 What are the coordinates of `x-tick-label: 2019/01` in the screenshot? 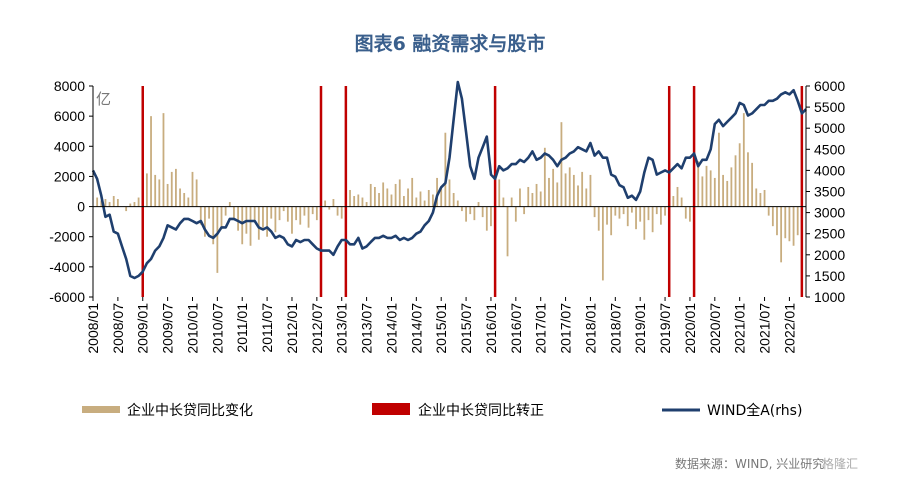 It's located at (640, 328).